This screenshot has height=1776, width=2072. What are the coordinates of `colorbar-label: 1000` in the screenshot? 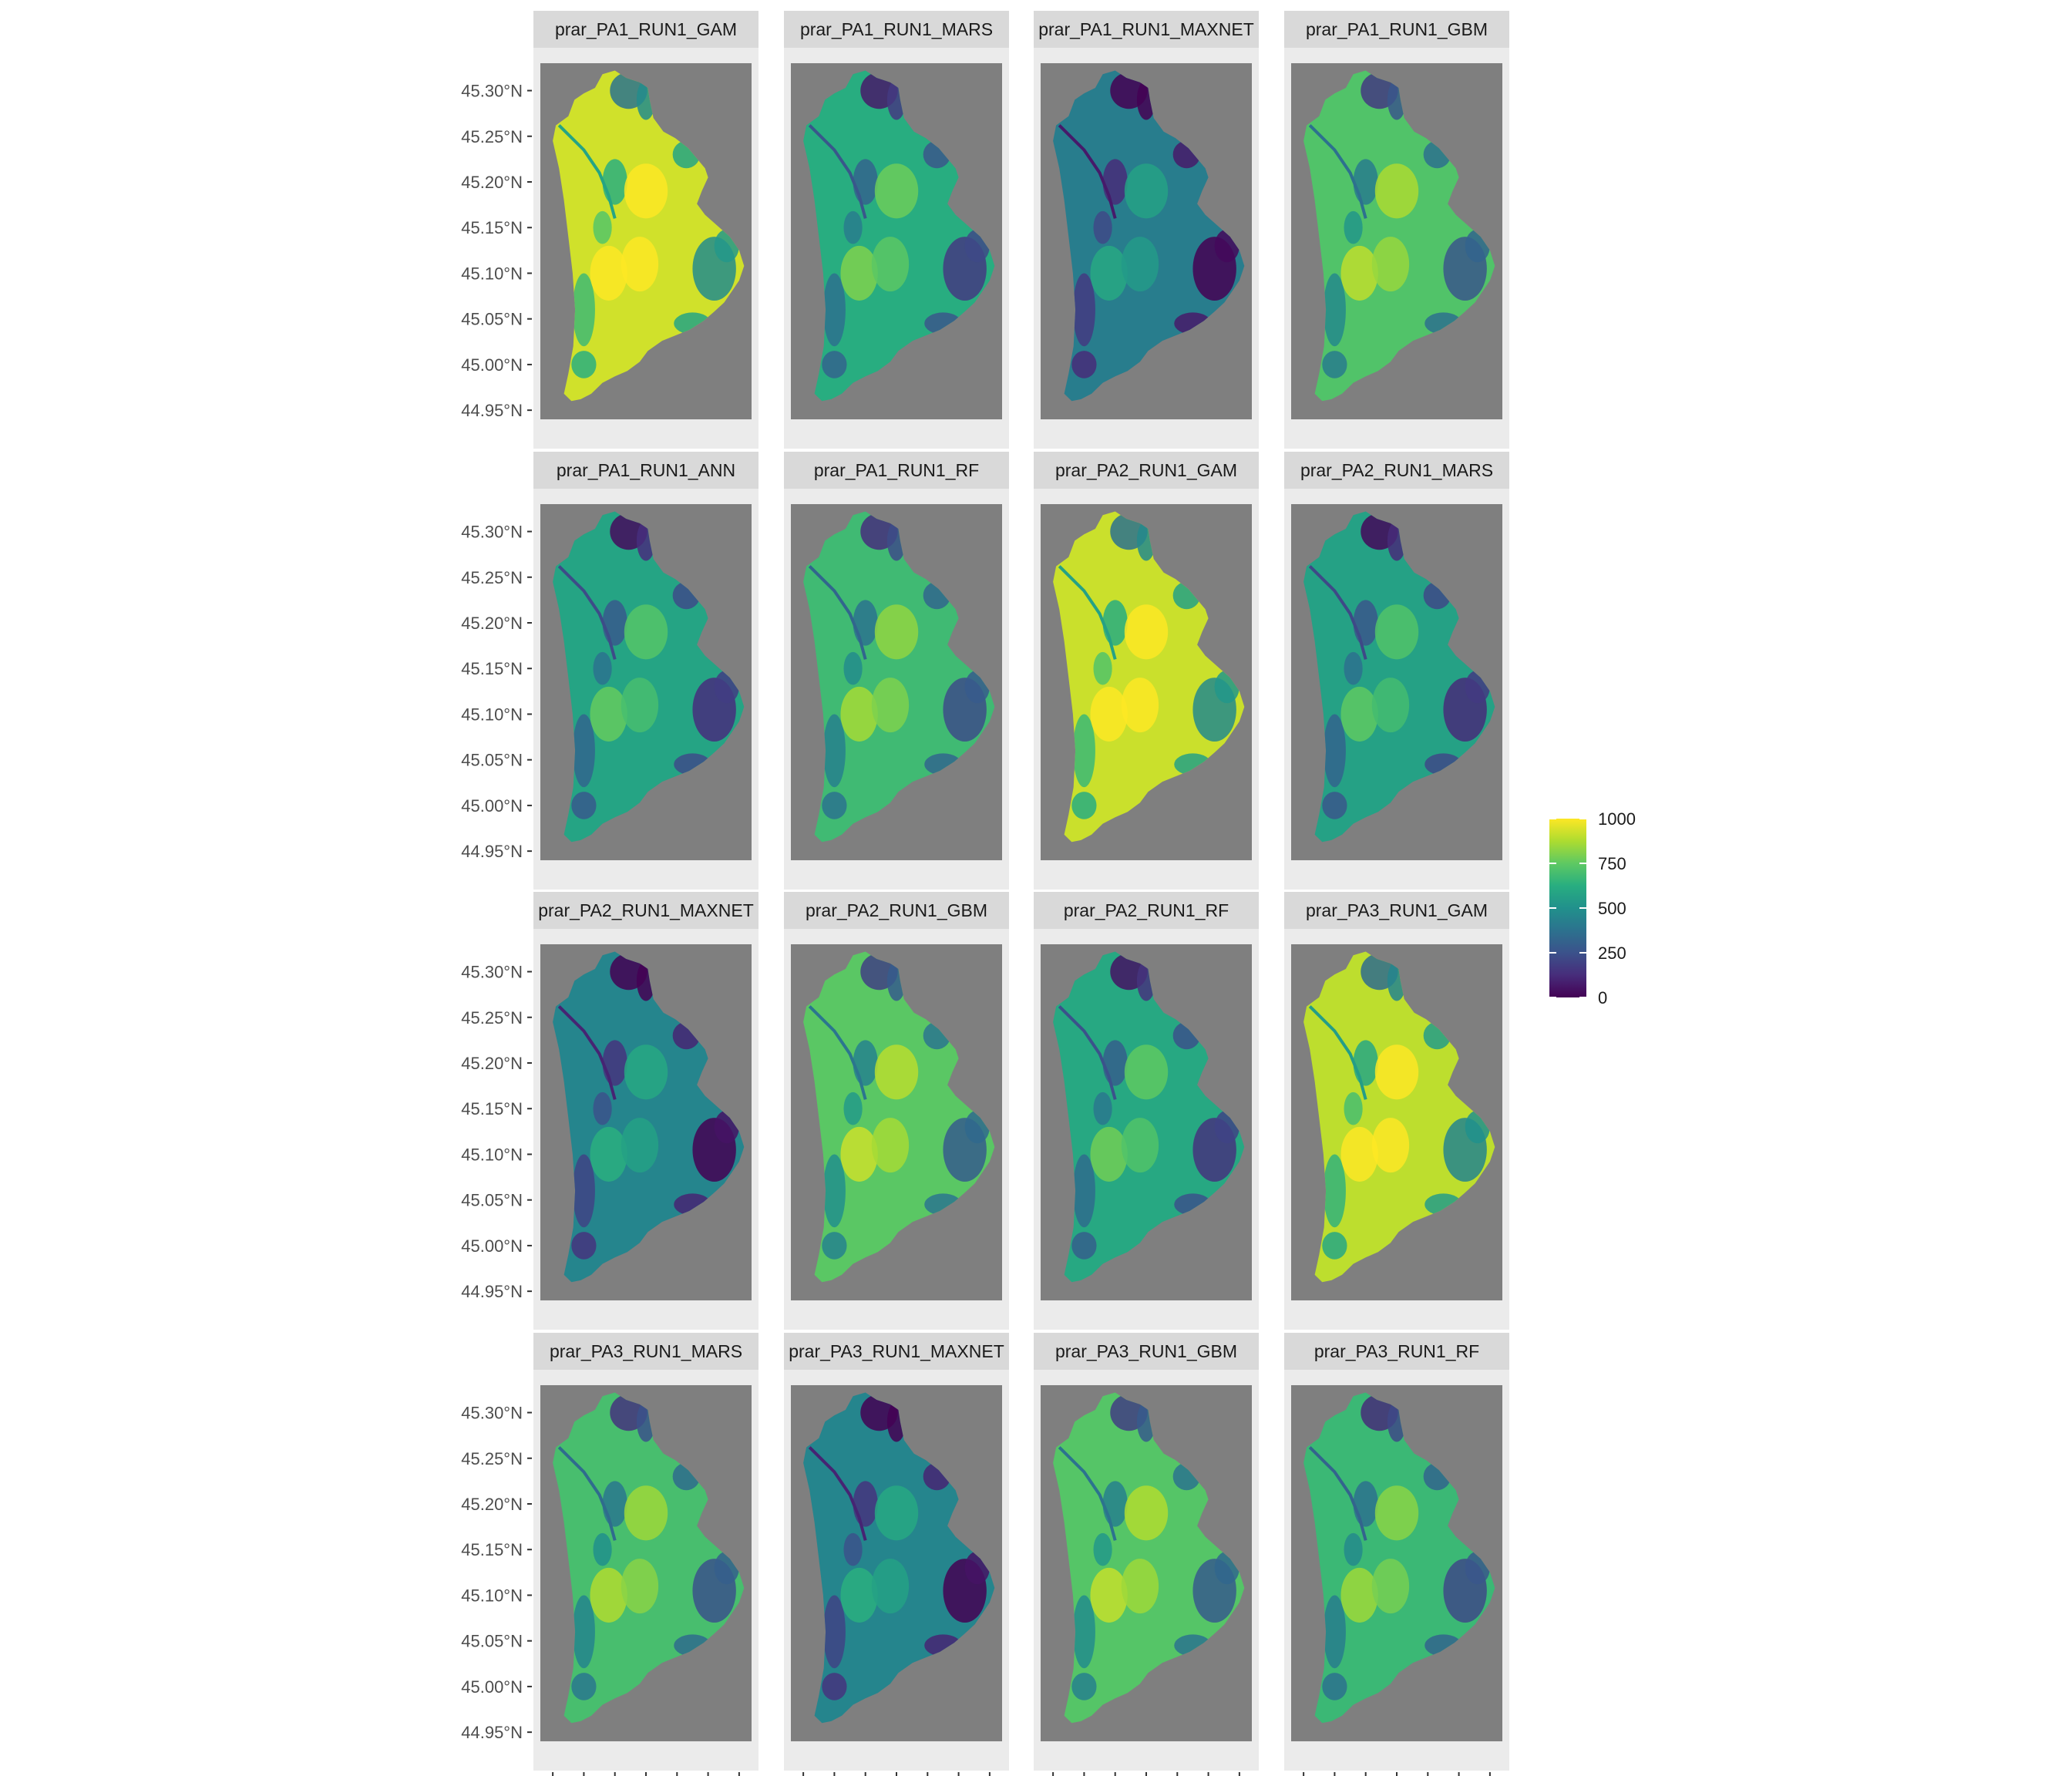 It's located at (1617, 819).